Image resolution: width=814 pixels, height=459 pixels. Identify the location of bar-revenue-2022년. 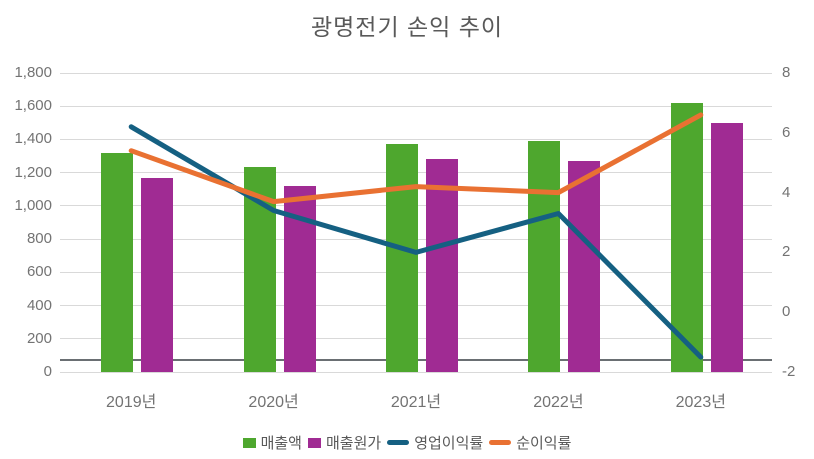
(544, 256).